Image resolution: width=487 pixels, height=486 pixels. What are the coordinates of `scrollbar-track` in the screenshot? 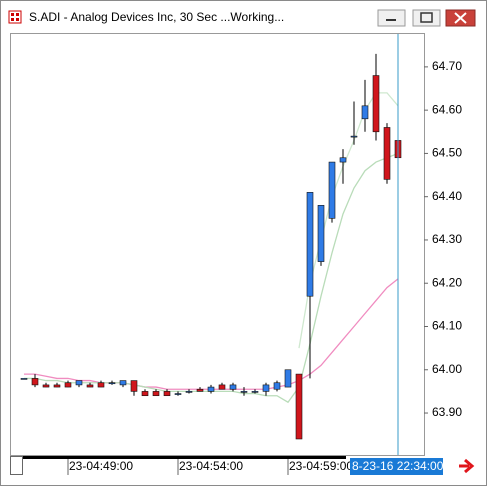 It's located at (184, 457).